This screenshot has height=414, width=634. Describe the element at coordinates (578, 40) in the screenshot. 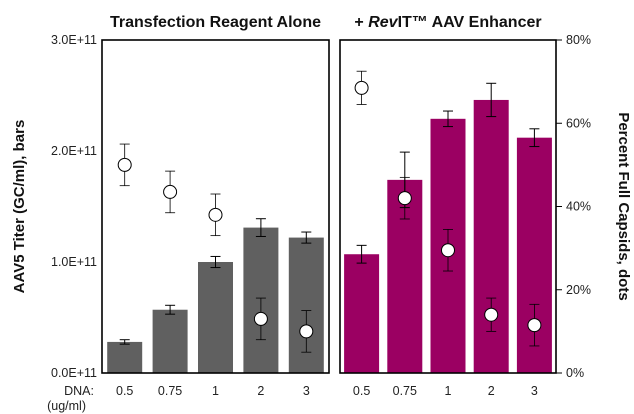

I see `right-tick-label: 80%` at that location.